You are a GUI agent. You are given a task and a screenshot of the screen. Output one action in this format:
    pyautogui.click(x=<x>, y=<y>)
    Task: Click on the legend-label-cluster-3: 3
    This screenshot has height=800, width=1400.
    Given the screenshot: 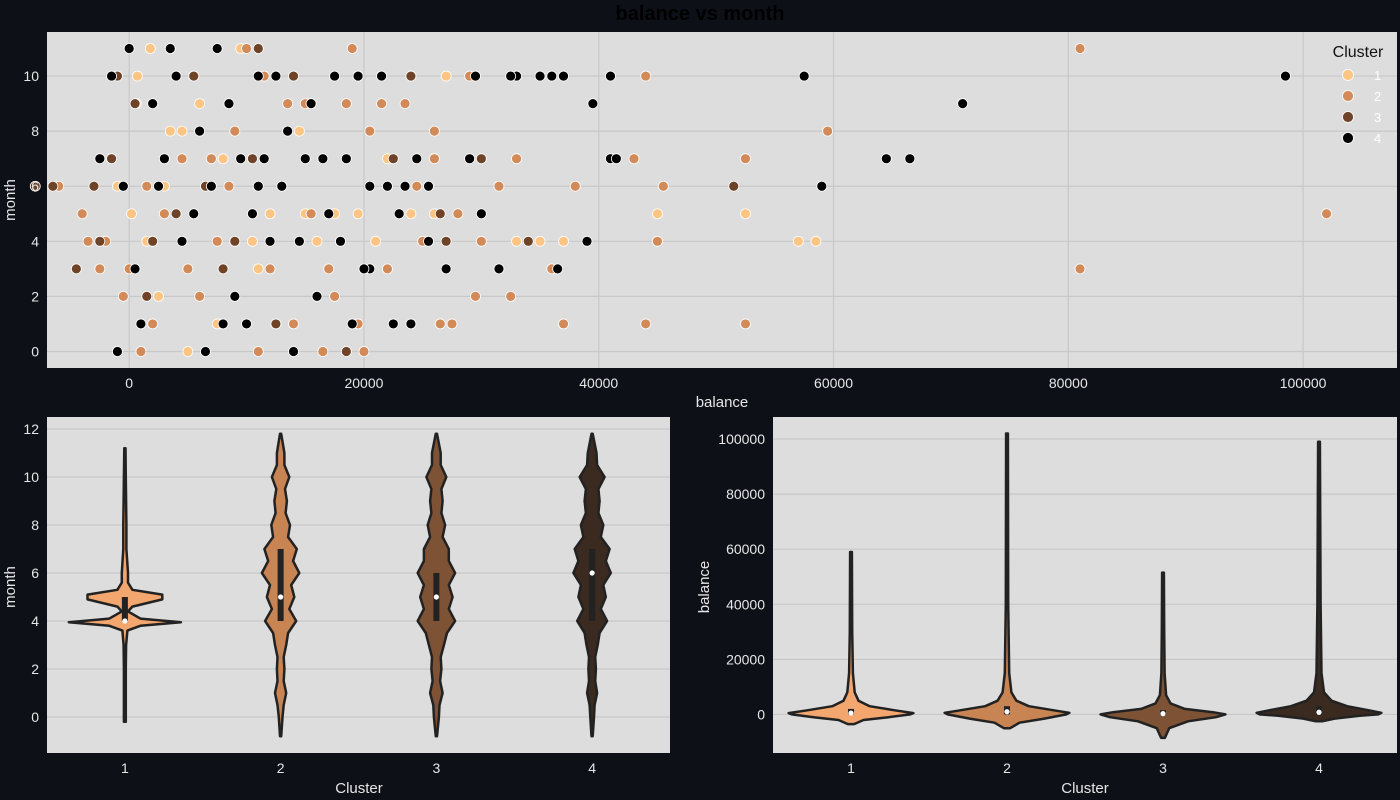 What is the action you would take?
    pyautogui.click(x=1377, y=117)
    